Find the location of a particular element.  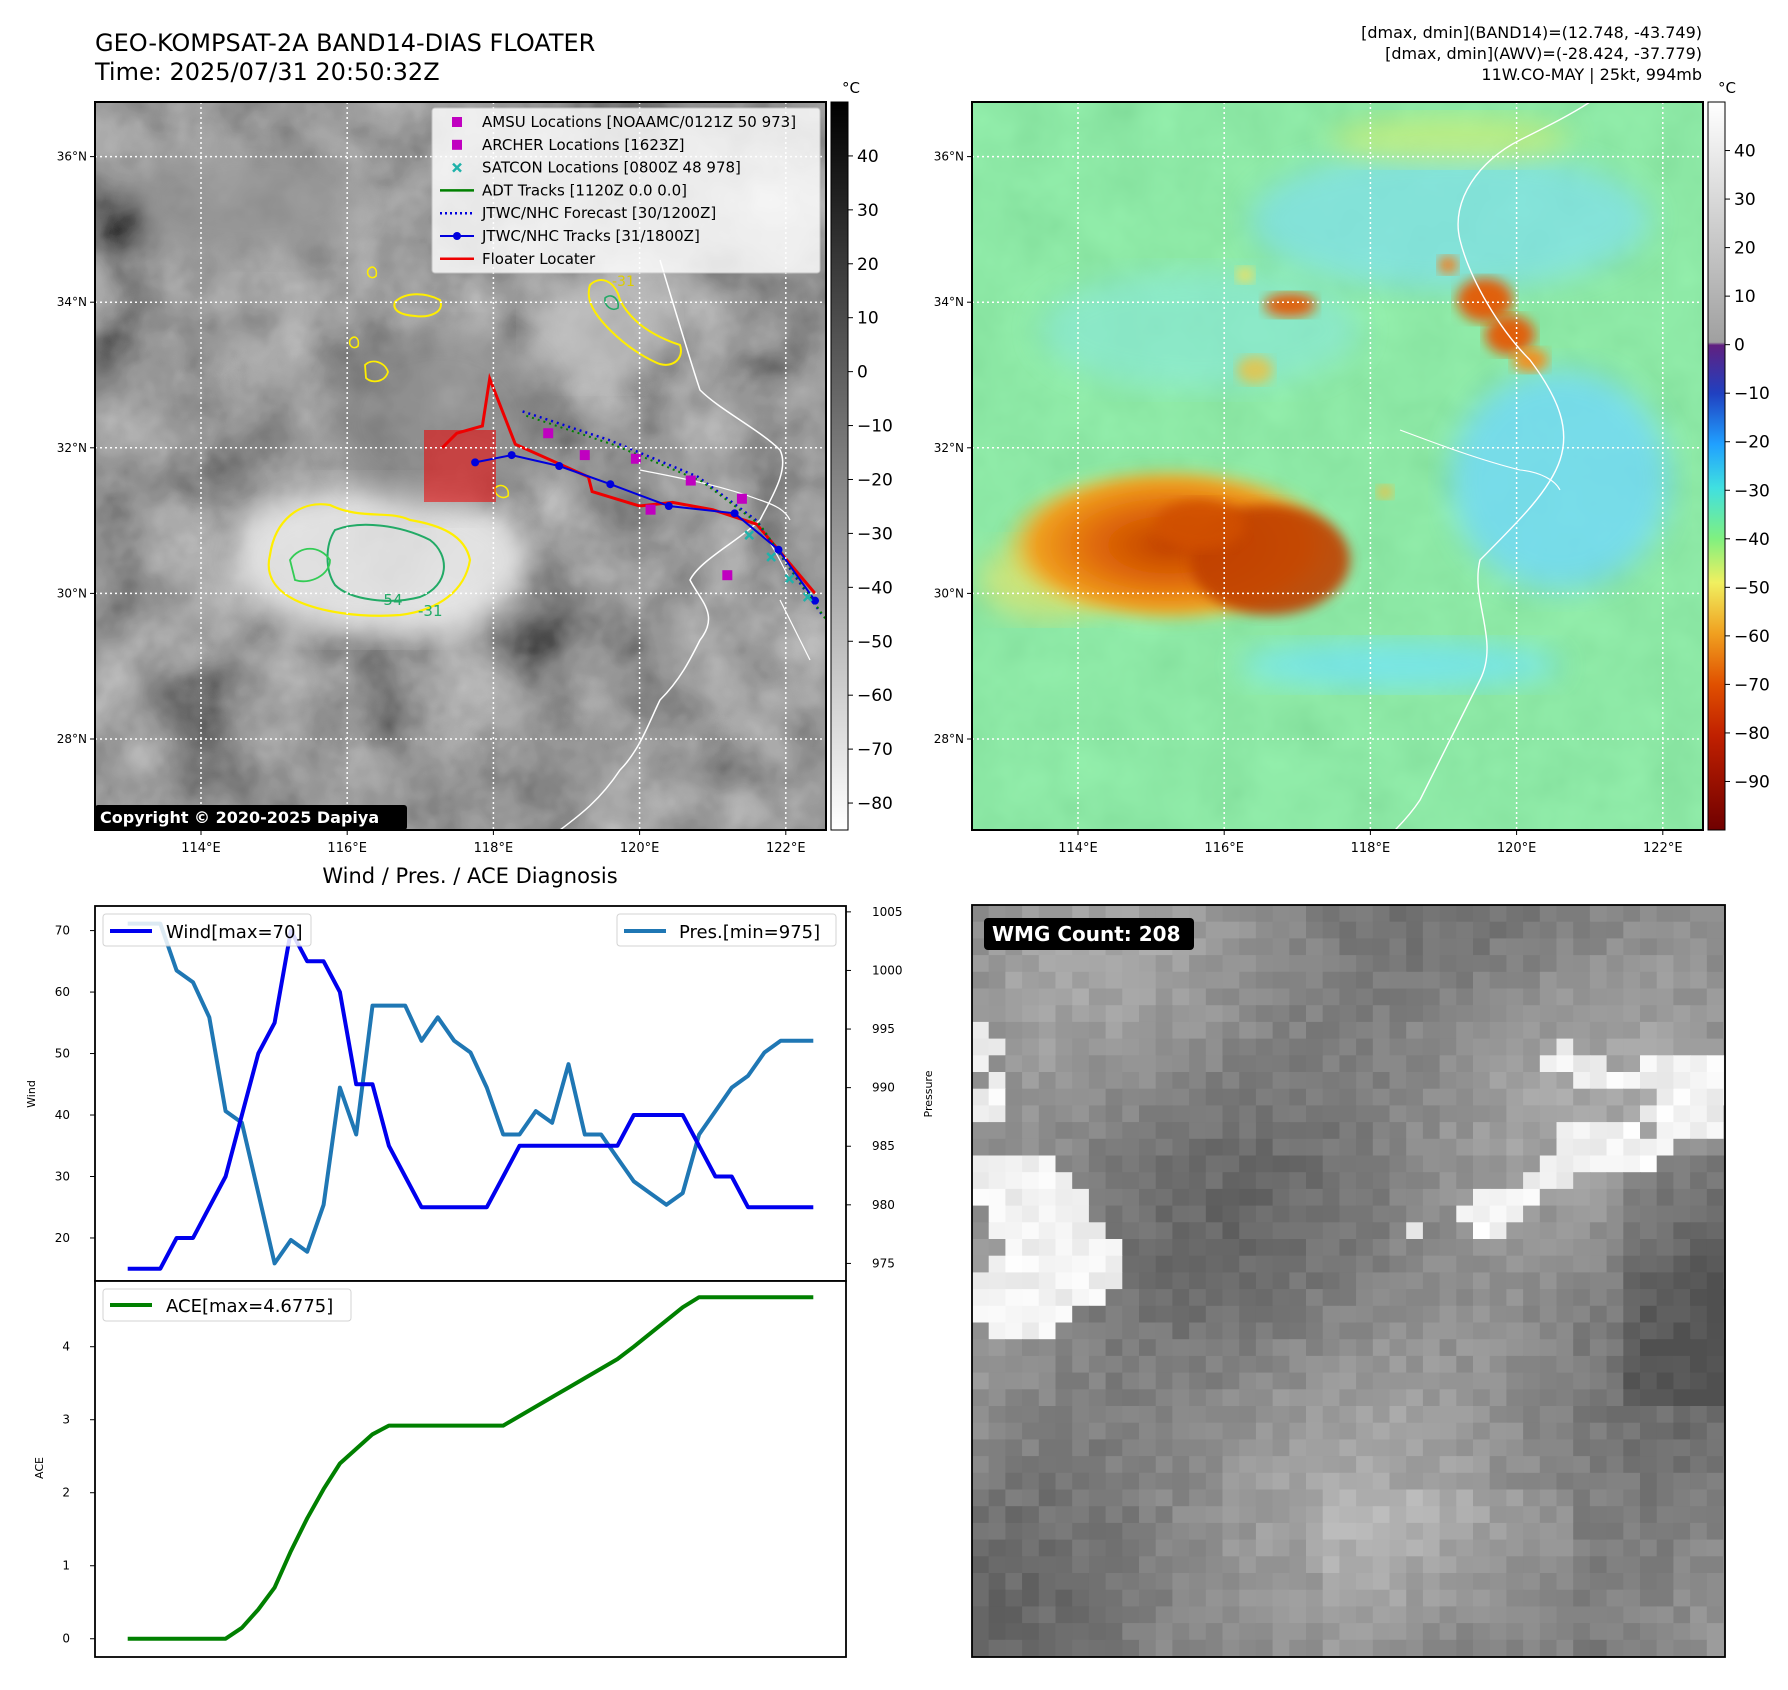

colorbar-tick-label: 0 is located at coordinates (862, 373).